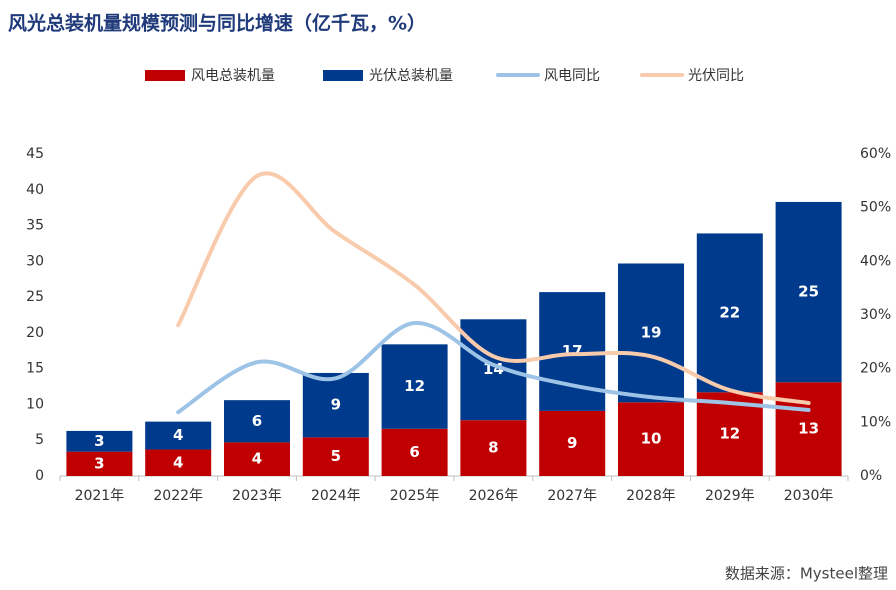  I want to click on data-label: 17, so click(572, 351).